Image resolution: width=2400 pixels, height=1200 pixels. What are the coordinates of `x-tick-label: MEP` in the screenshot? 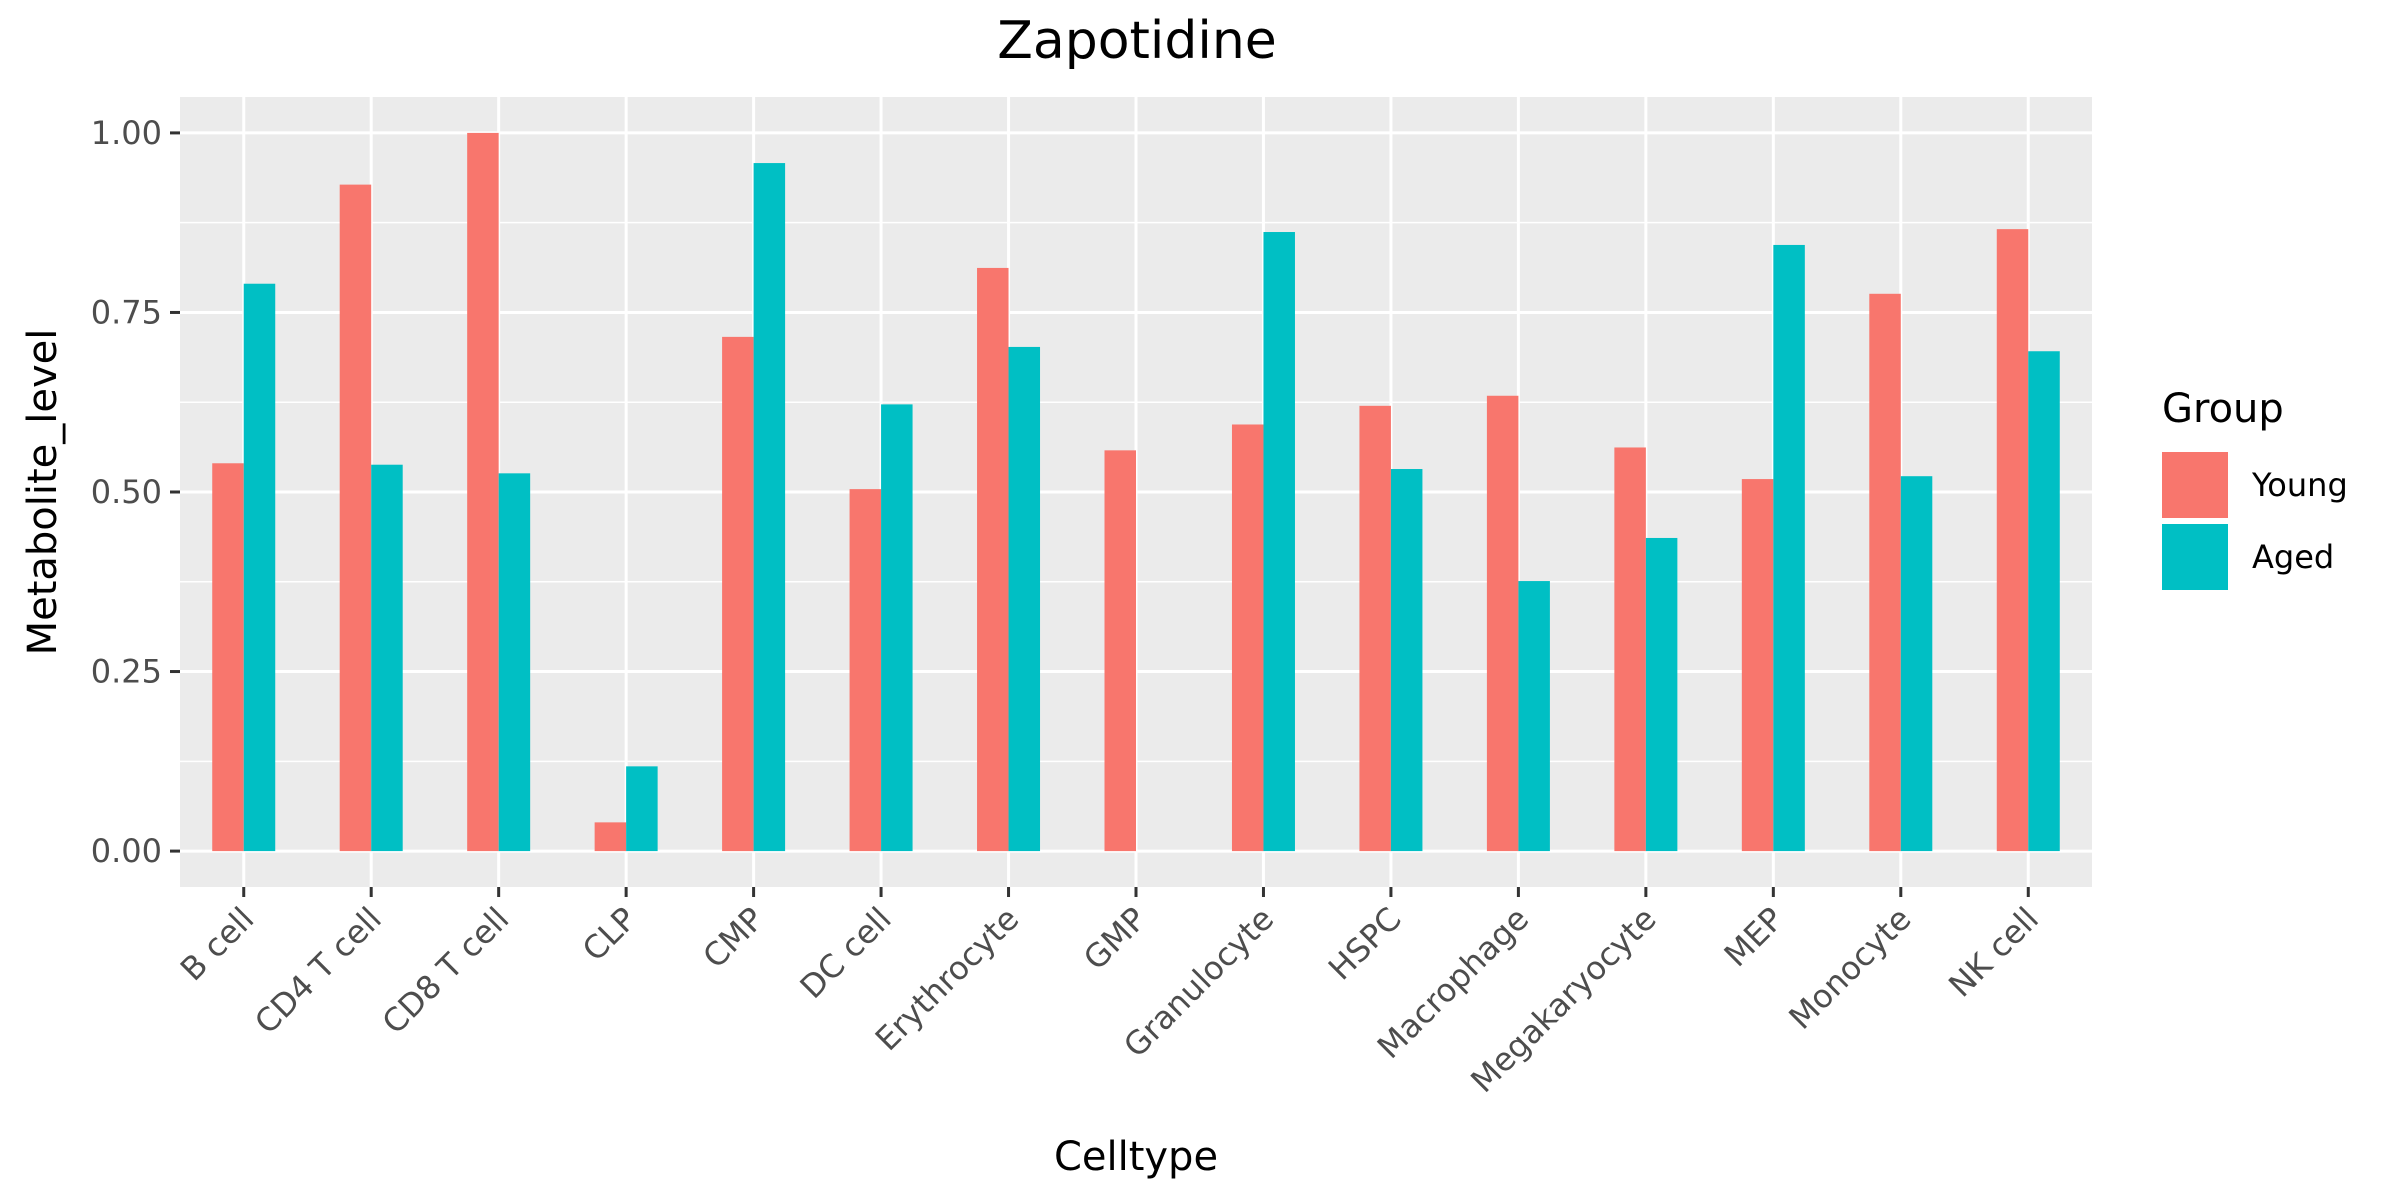 It's located at (1754, 937).